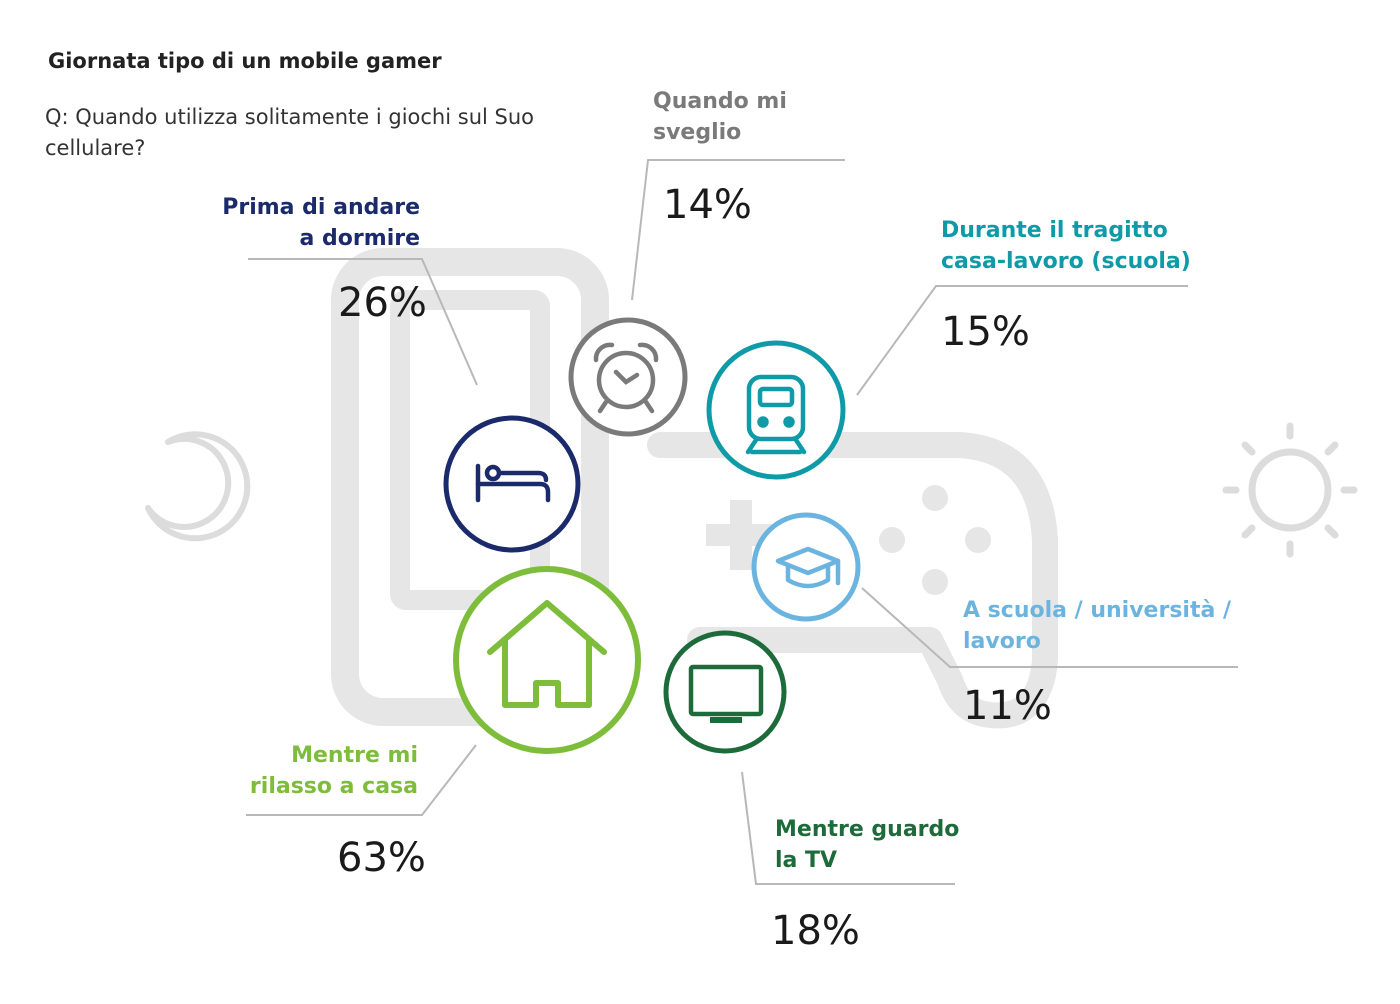 The image size is (1400, 1004). I want to click on category-label-tv-line2: la TV, so click(806, 860).